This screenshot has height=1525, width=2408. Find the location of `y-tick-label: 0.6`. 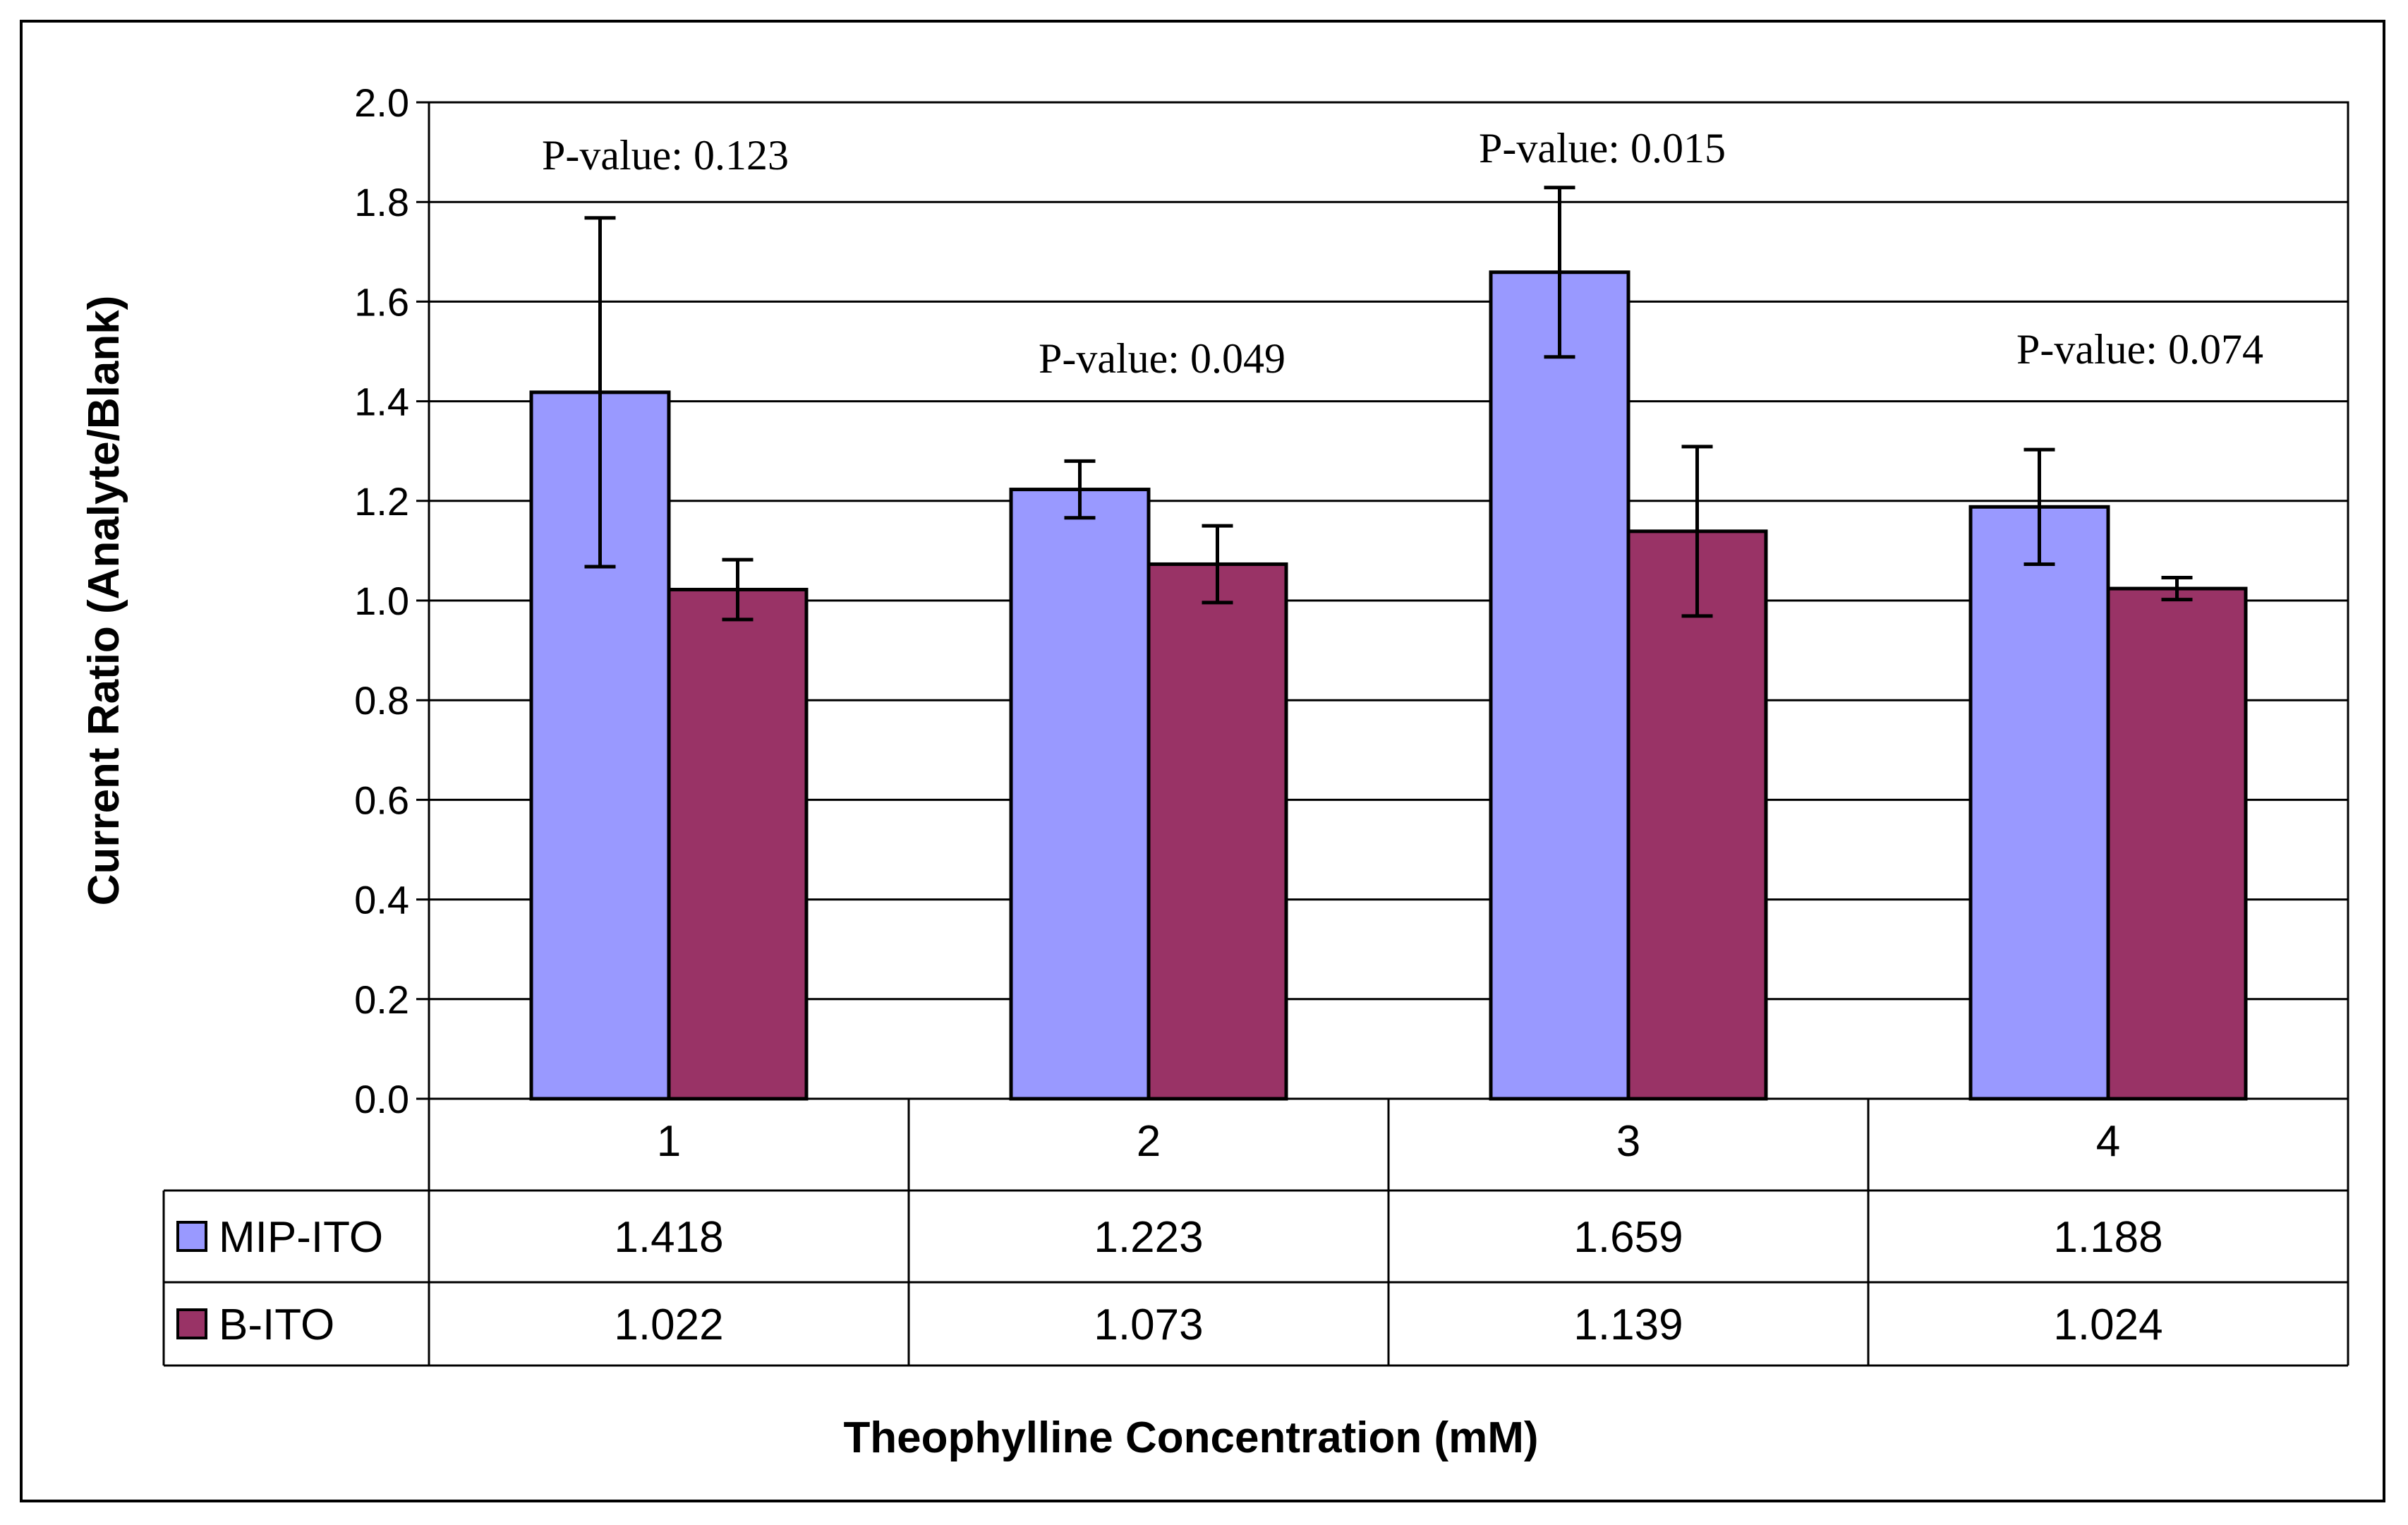

y-tick-label: 0.6 is located at coordinates (381, 800).